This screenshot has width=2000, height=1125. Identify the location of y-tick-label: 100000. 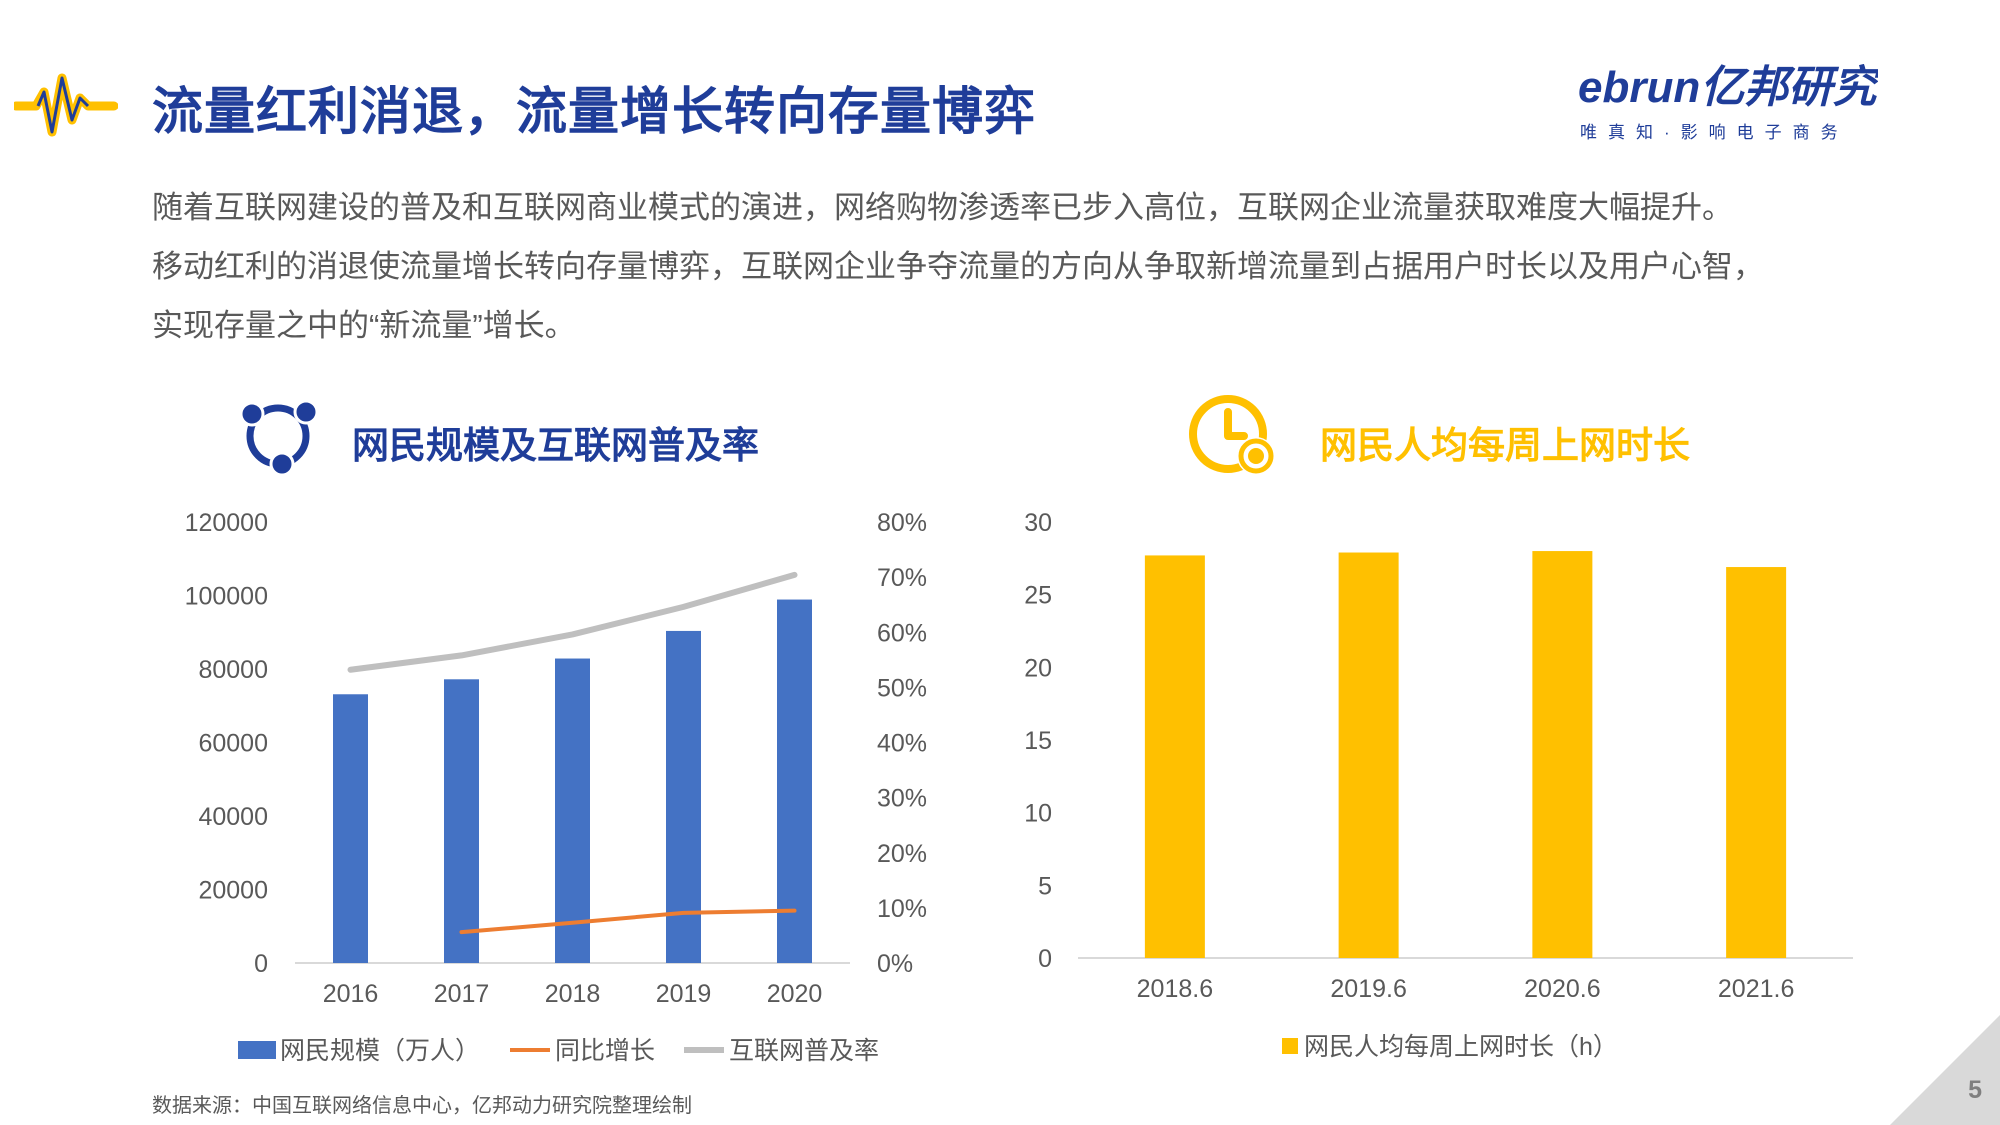
(226, 597).